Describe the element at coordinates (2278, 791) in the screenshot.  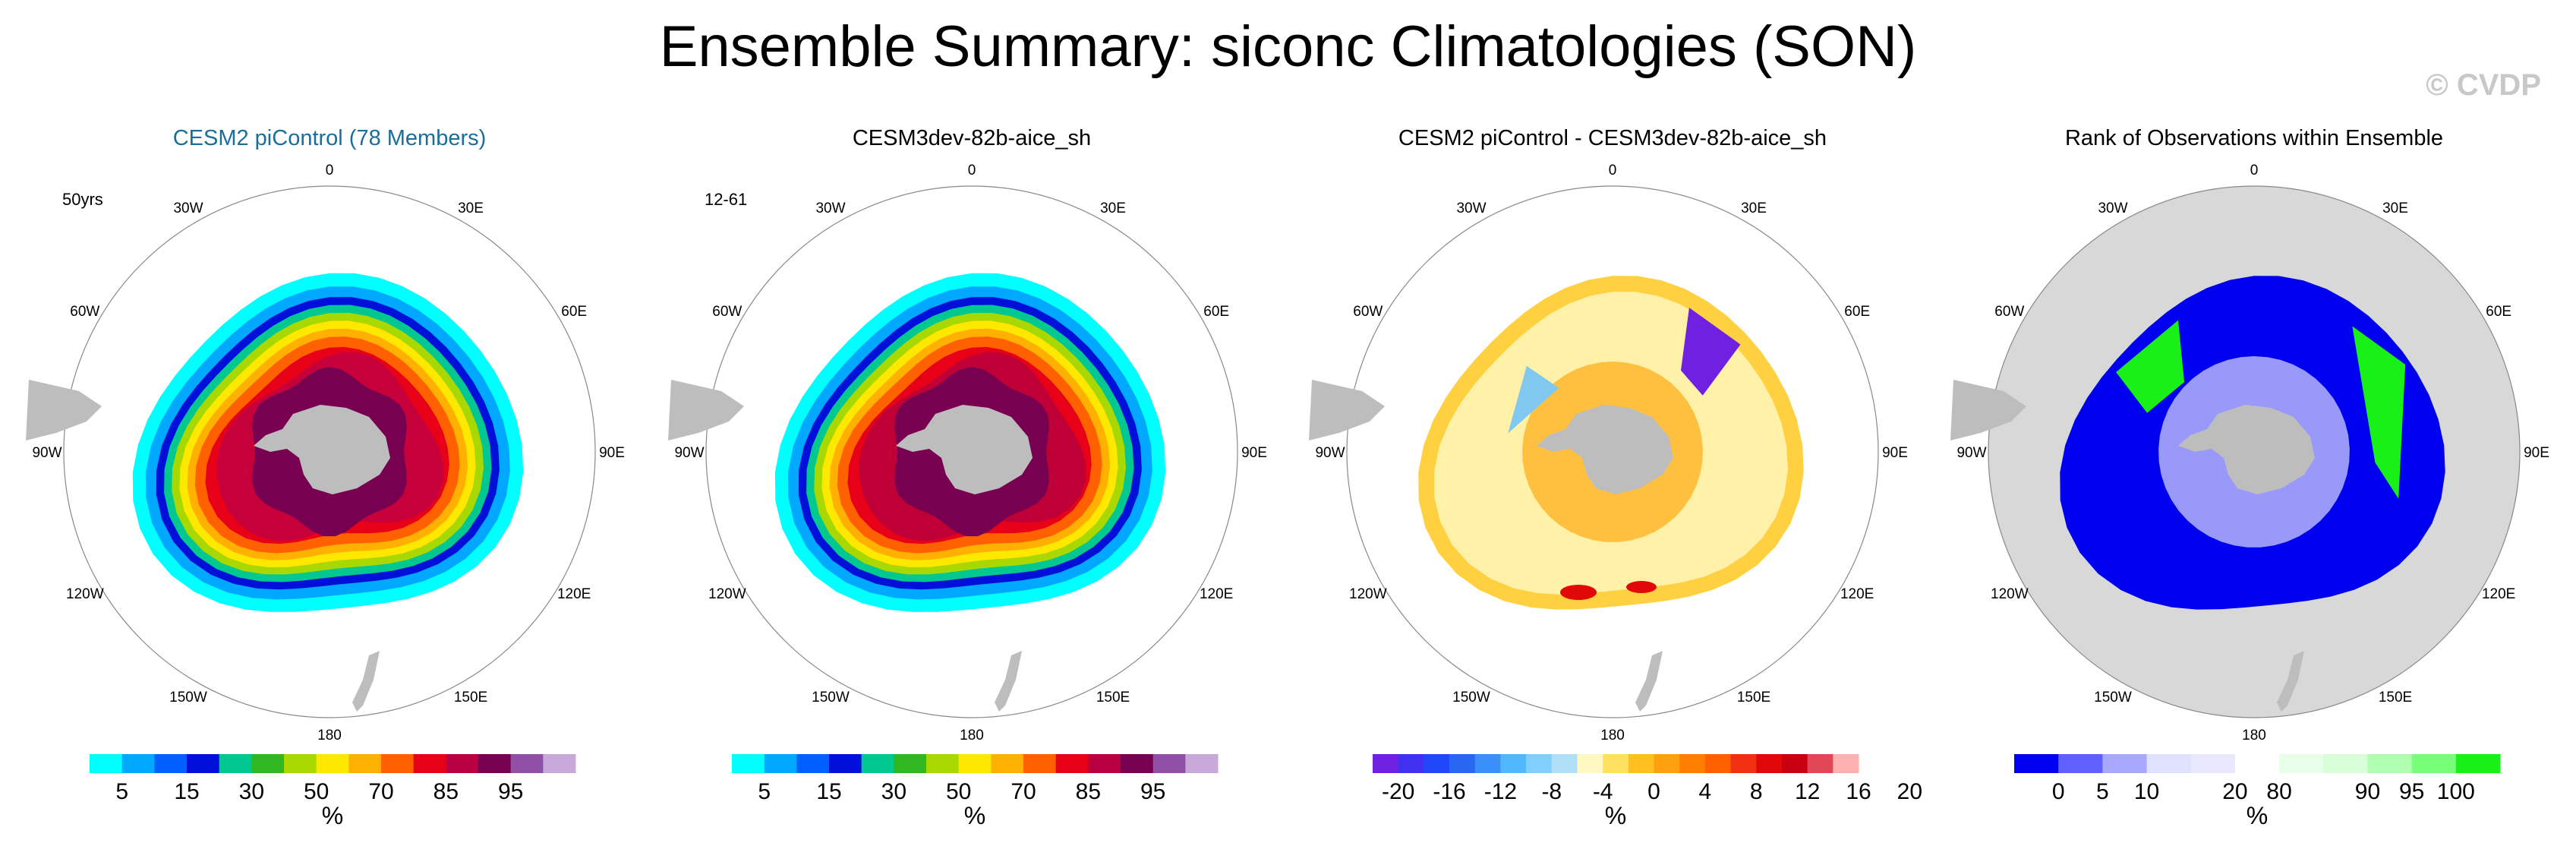
I see `colorbar-tick-label: 80` at that location.